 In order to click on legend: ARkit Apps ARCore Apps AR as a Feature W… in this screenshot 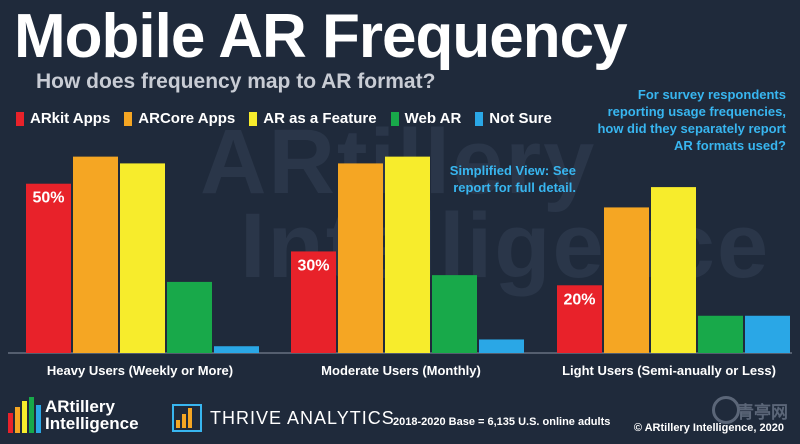, I will do `click(284, 118)`.